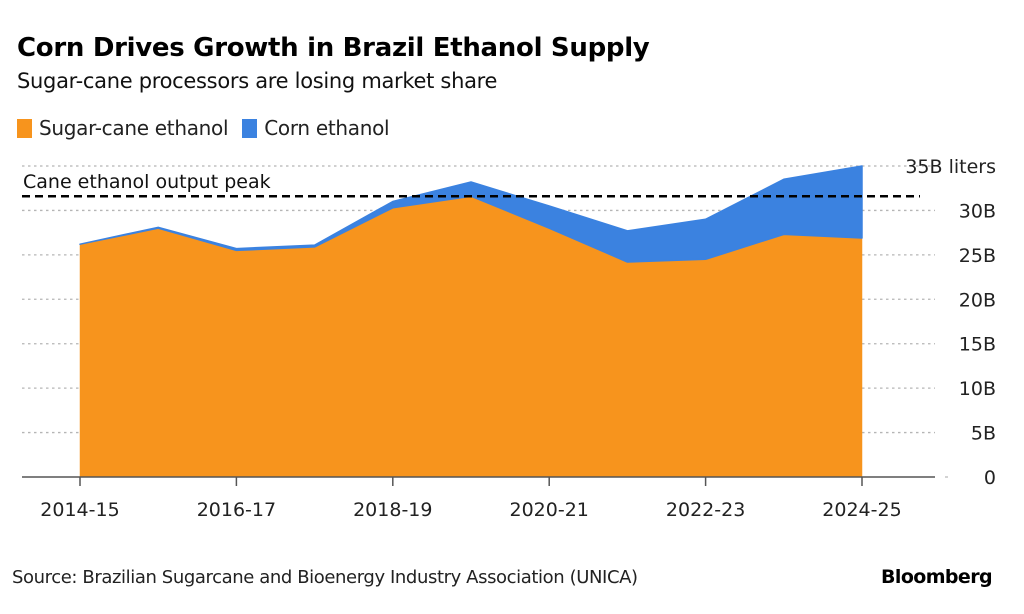 This screenshot has width=1024, height=614. What do you see at coordinates (236, 510) in the screenshot?
I see `x-tick-label: 2016-17` at bounding box center [236, 510].